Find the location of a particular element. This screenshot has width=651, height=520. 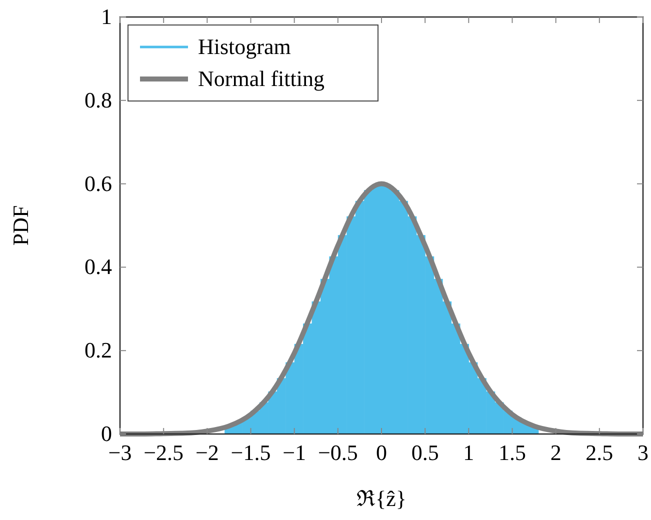

x-tick-label: 2 is located at coordinates (556, 452).